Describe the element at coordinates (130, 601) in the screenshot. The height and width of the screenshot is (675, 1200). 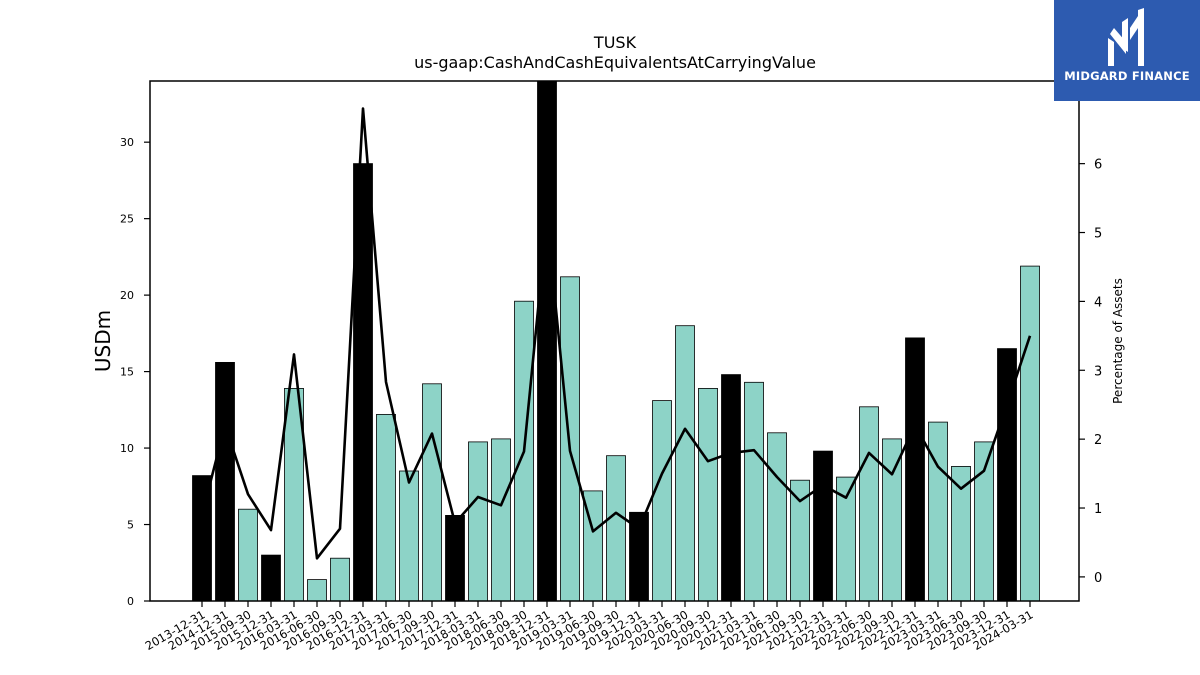
I see `y-tick-label-0: 0` at that location.